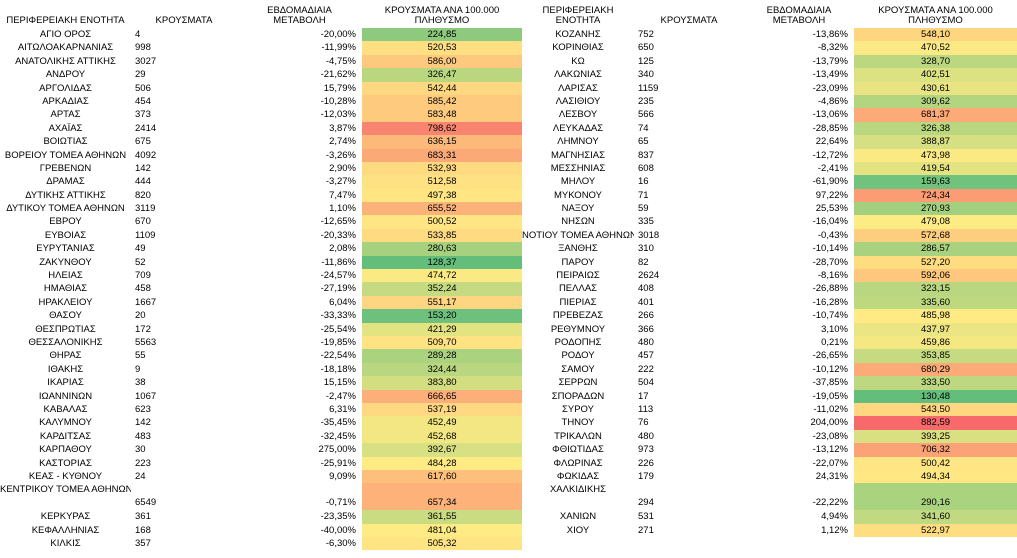  I want to click on region-cell: ΣΠΟΡΑΔΩΝ, so click(578, 396).